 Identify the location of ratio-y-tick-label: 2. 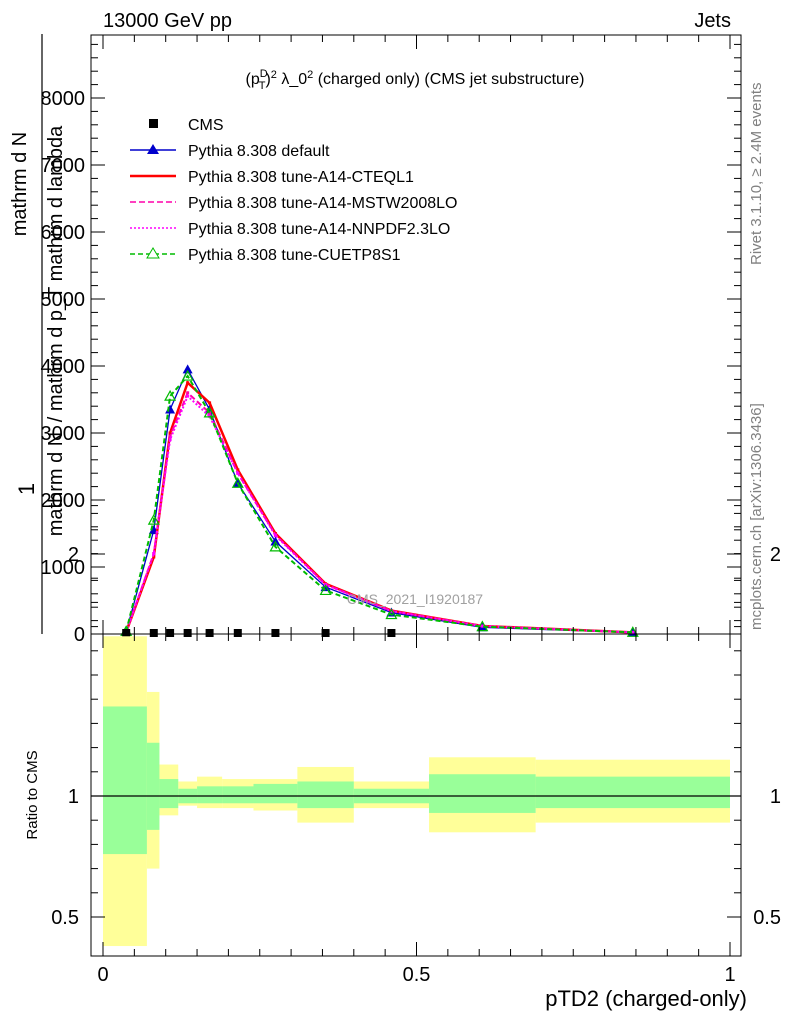
(73, 555).